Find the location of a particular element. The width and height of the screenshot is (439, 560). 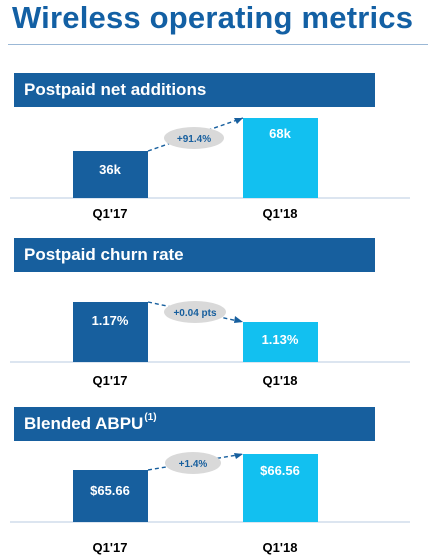

change-pill-text: +1.4% is located at coordinates (193, 464).